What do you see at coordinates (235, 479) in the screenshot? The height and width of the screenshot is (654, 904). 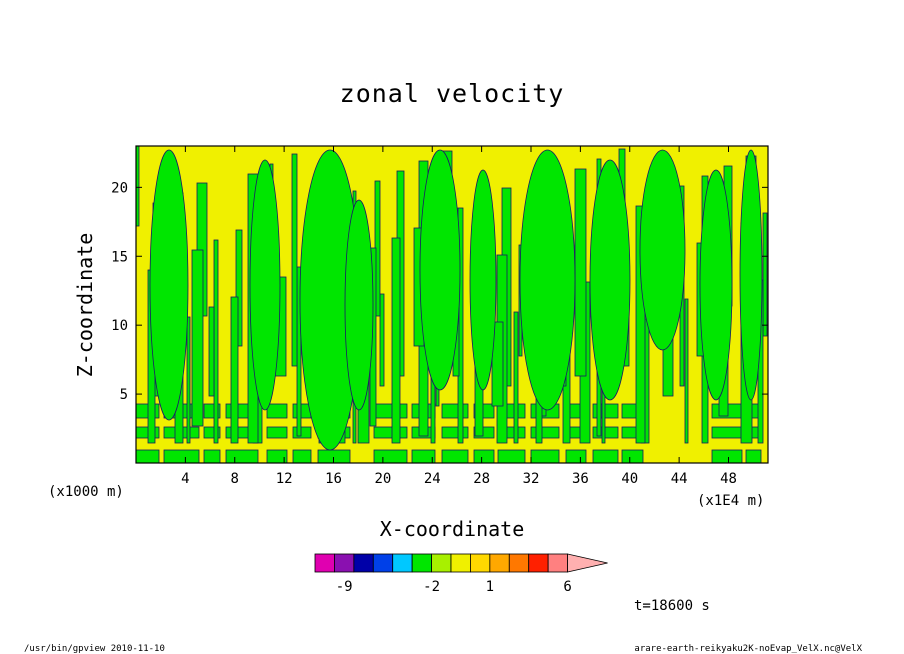 I see `x-tick-label: 8` at bounding box center [235, 479].